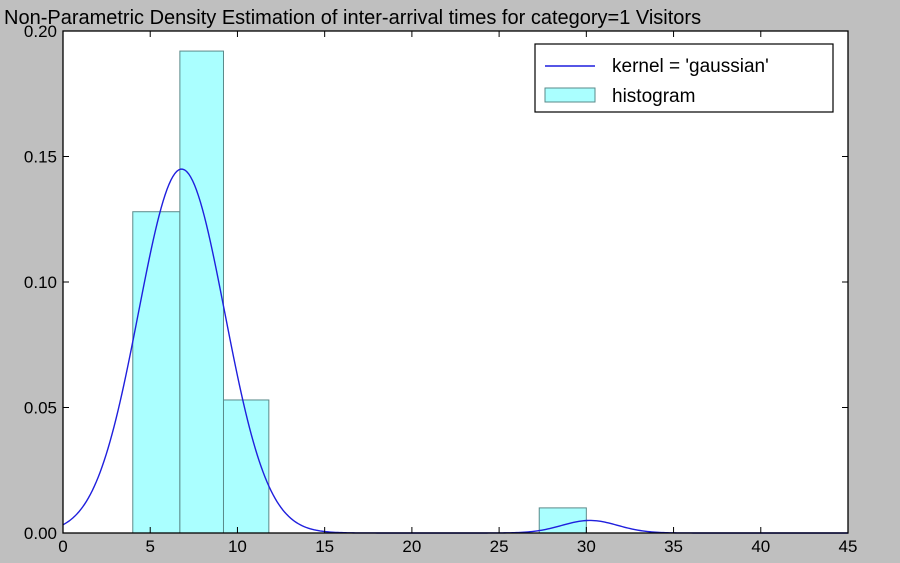 This screenshot has width=900, height=563. What do you see at coordinates (237, 546) in the screenshot?
I see `x-tick-label: 10` at bounding box center [237, 546].